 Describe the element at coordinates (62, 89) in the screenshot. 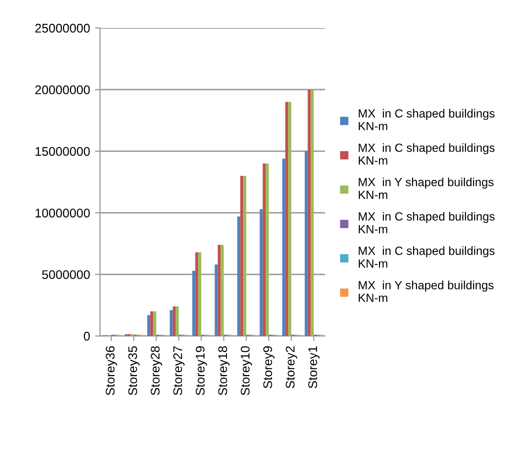

I see `y-tick-label: 20000000` at that location.